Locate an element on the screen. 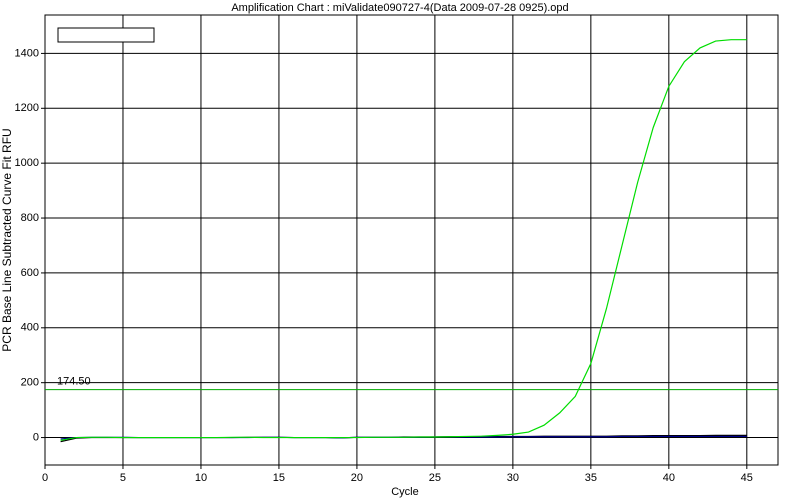 This screenshot has height=500, width=800. y-tick-label: 1400 is located at coordinates (27, 53).